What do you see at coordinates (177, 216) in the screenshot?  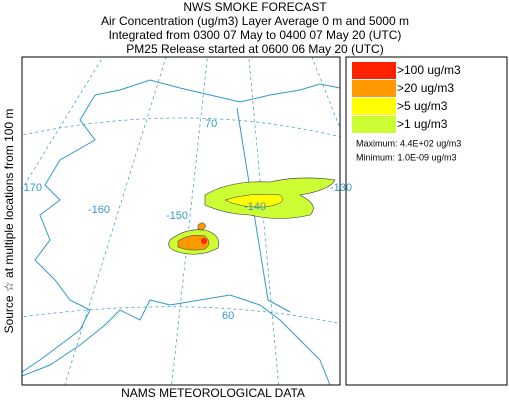 I see `map-label: -150` at bounding box center [177, 216].